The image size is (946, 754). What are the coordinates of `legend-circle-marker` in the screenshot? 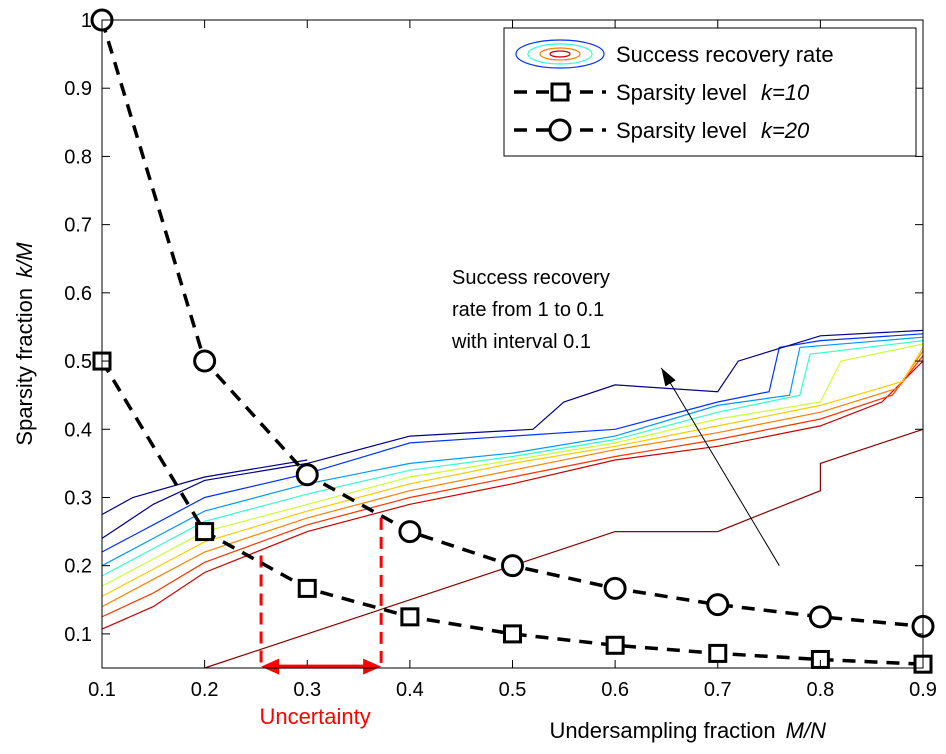 It's located at (560, 130).